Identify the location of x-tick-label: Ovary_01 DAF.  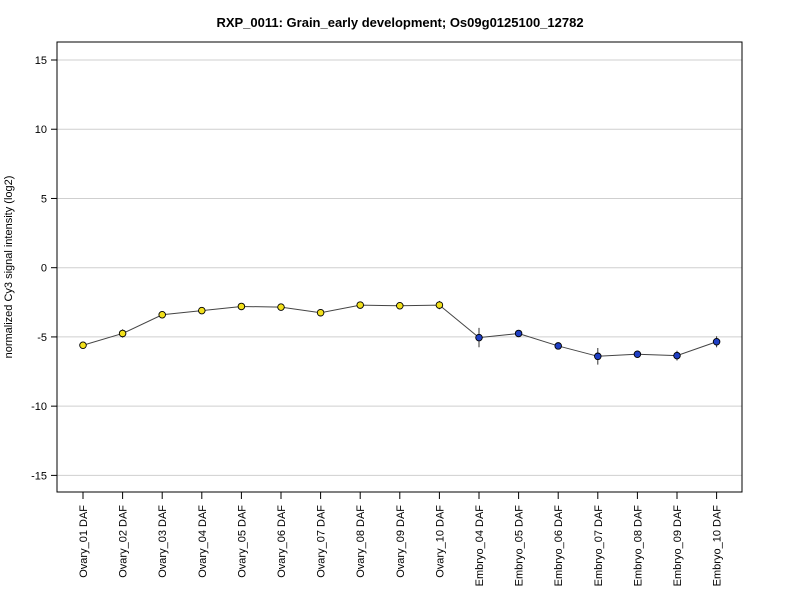
(84, 541).